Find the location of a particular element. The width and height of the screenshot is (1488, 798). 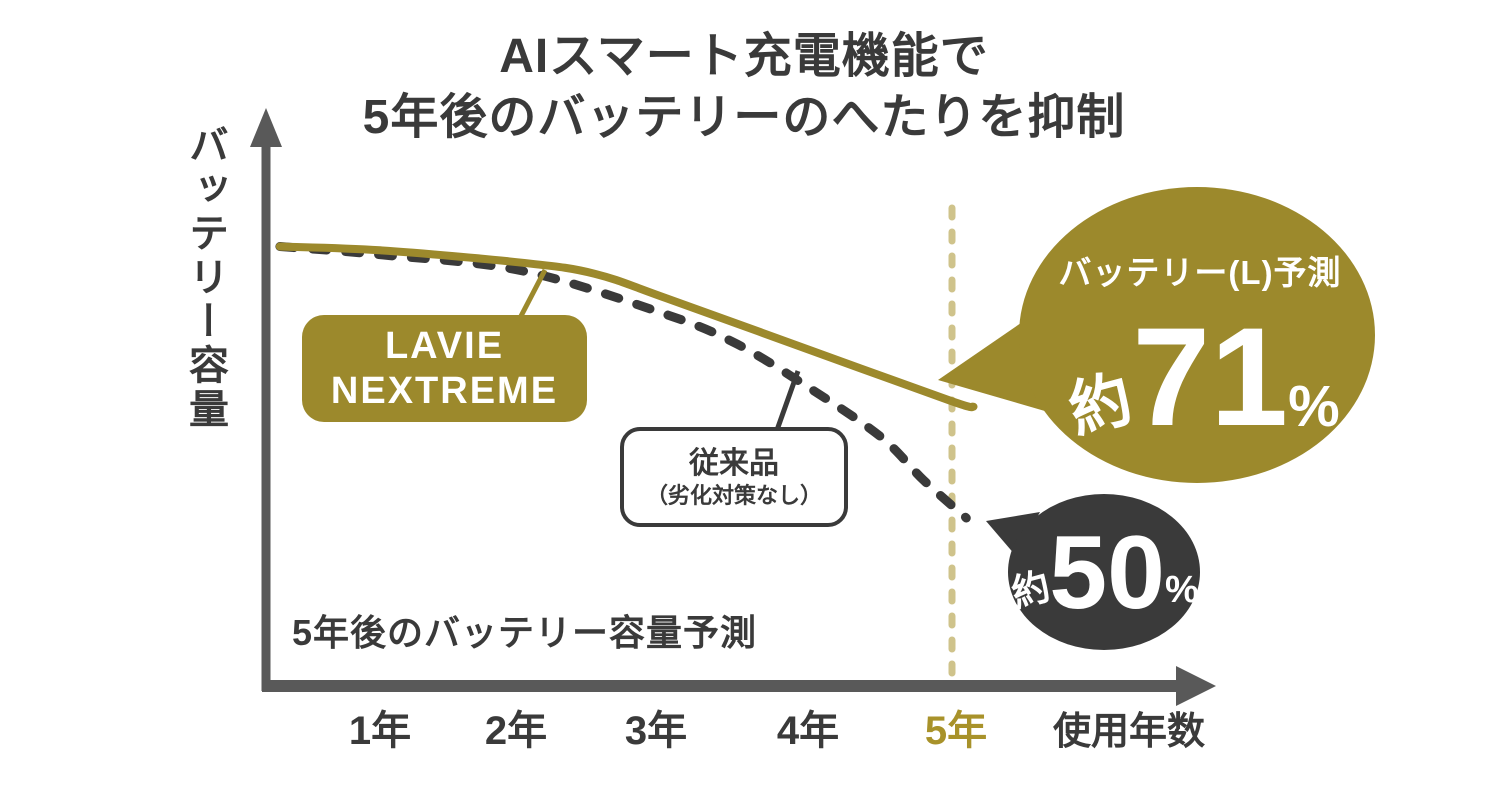

x-tick-year3: 3年 is located at coordinates (656, 731).